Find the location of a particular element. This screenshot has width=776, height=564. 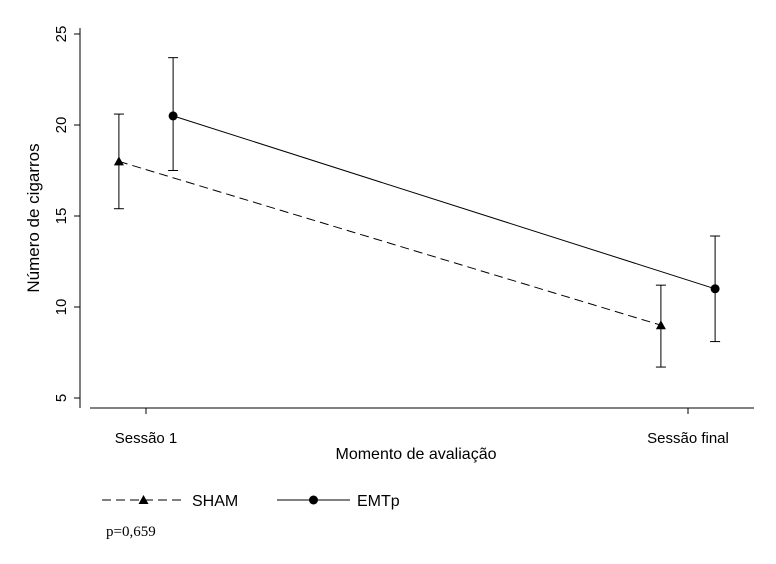

legend: SHAM EMTp is located at coordinates (251, 501).